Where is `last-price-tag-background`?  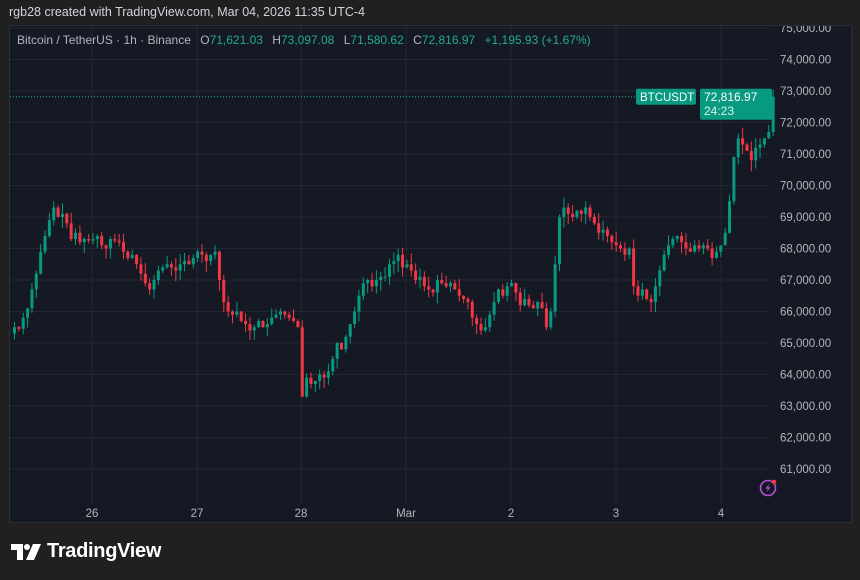 last-price-tag-background is located at coordinates (736, 104).